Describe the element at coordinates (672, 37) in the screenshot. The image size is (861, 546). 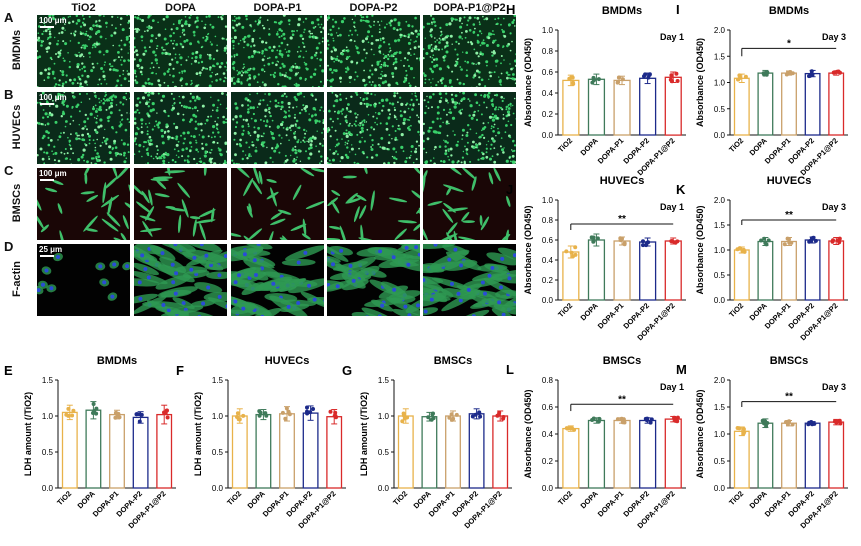
I see `day-label: Day 1` at that location.